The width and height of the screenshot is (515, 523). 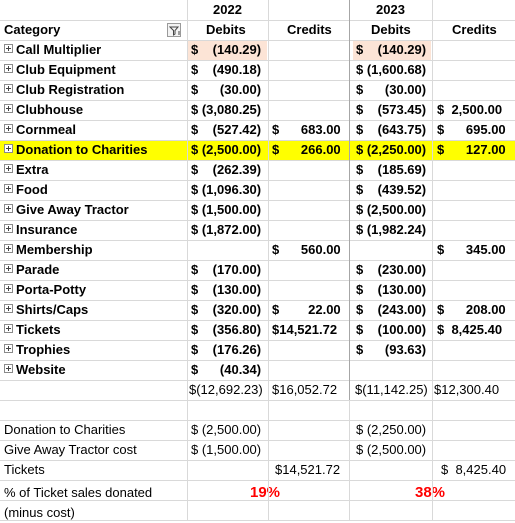 I want to click on total-credit-2022: $16,052.72, so click(x=305, y=389).